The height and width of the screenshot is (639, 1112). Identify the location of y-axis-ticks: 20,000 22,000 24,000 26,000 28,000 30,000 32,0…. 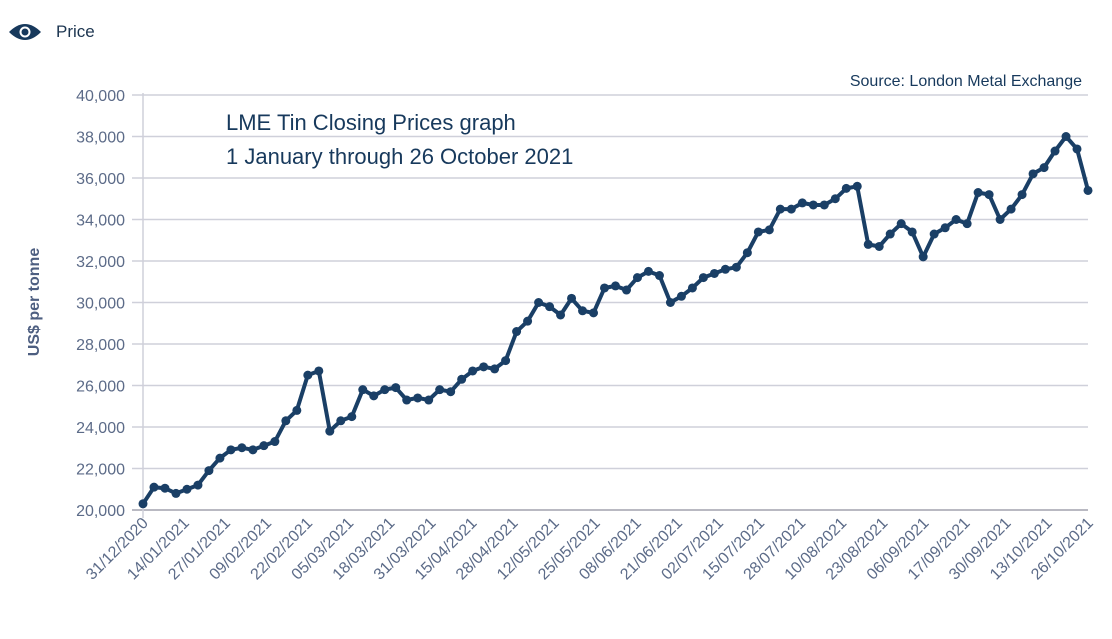
(100, 304).